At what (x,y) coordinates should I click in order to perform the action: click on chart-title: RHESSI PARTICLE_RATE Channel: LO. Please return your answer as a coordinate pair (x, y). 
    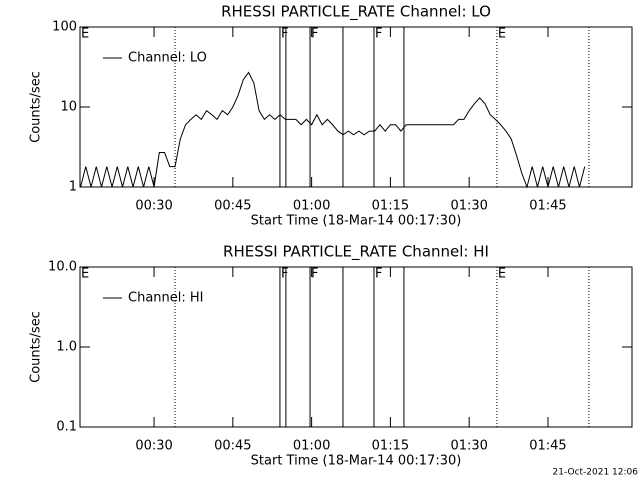
    Looking at the image, I should click on (356, 12).